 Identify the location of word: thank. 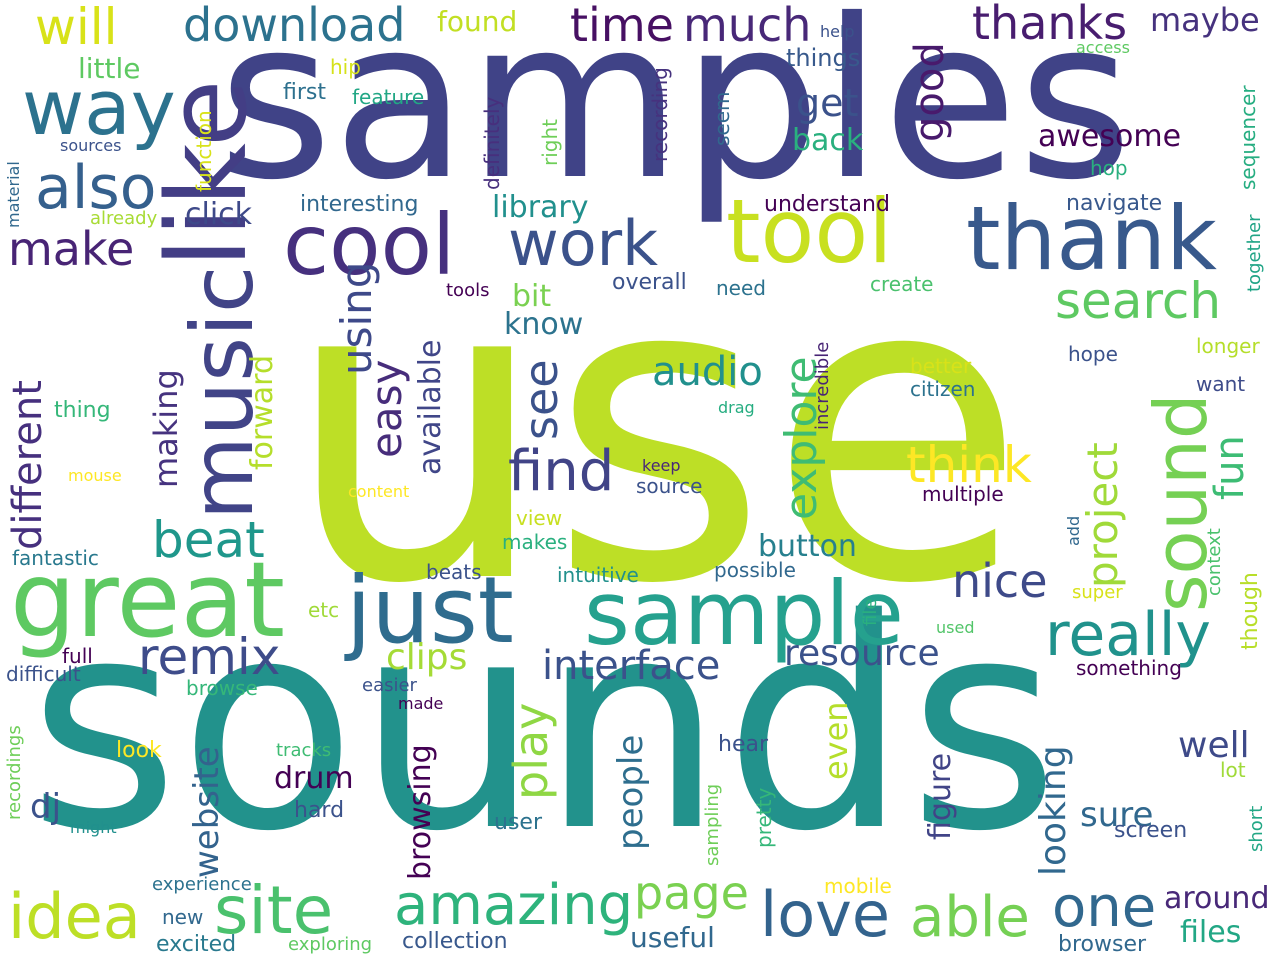
(1091, 238).